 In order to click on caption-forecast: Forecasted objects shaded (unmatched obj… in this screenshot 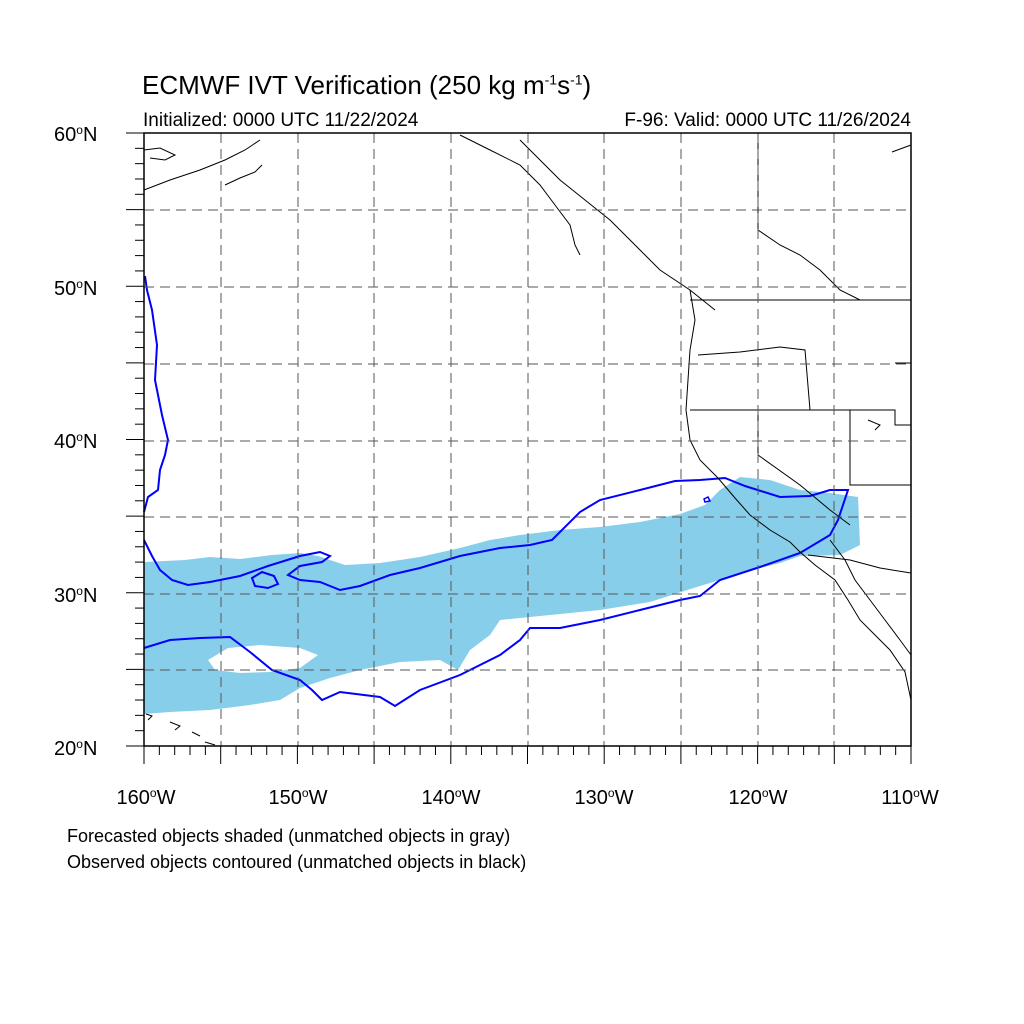, I will do `click(289, 836)`.